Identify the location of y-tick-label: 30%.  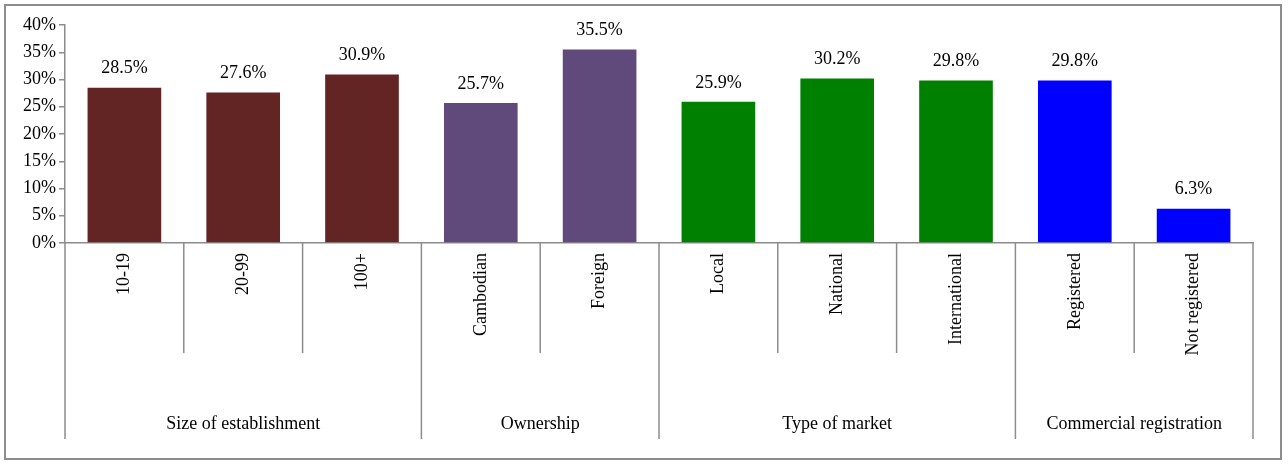
(39, 78).